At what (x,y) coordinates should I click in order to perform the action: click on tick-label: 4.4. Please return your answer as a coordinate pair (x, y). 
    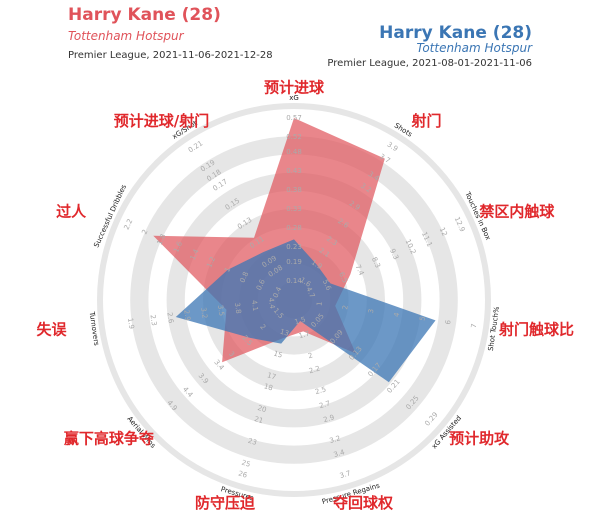
    Looking at the image, I should click on (272, 303).